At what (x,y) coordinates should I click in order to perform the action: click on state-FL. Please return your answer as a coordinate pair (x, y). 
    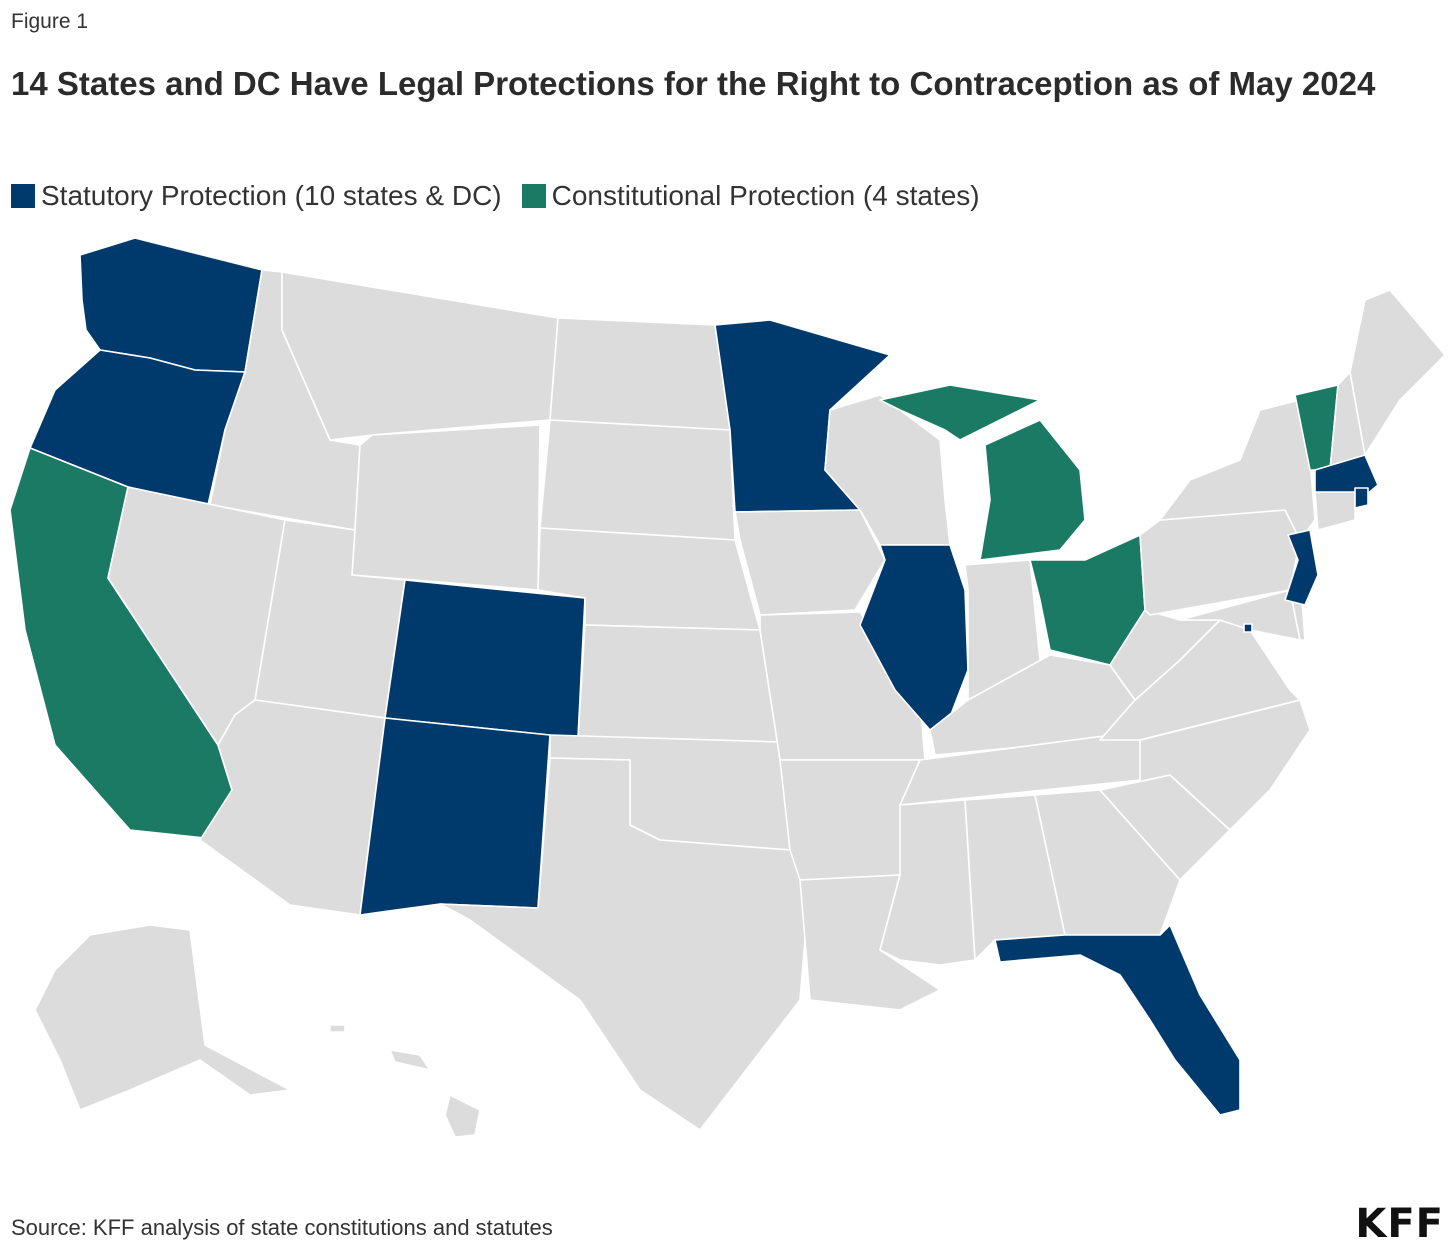
    Looking at the image, I should click on (1117, 1020).